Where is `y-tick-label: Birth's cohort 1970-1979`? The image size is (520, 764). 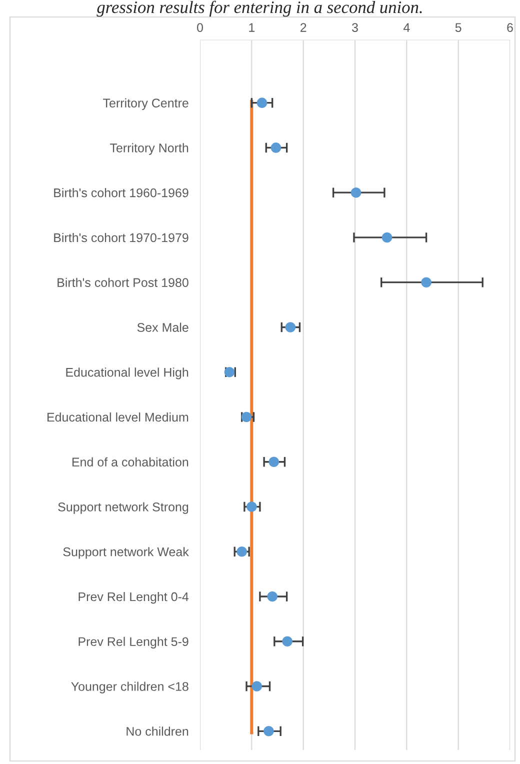 y-tick-label: Birth's cohort 1970-1979 is located at coordinates (121, 237).